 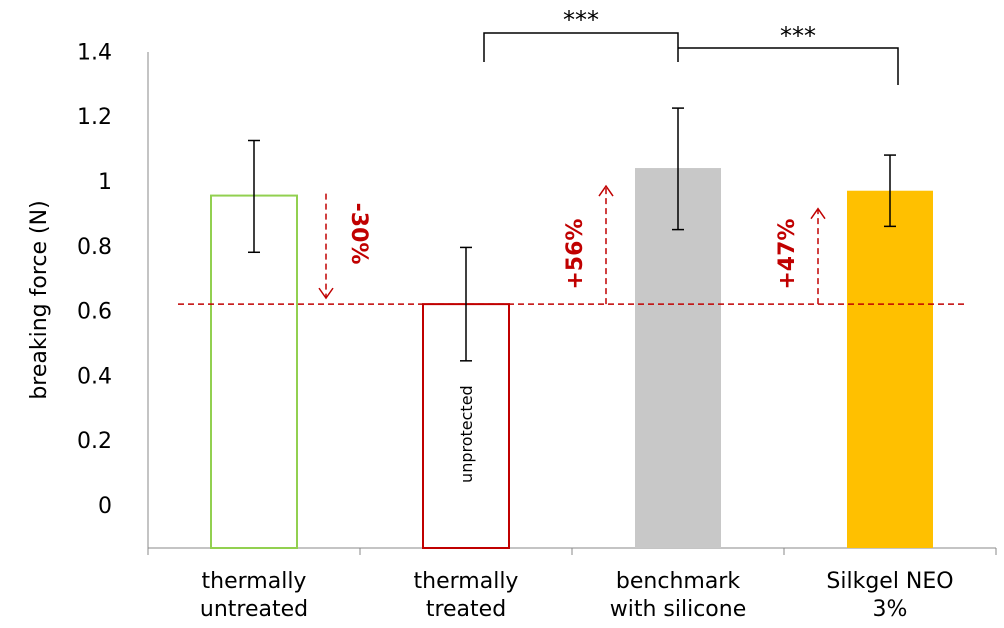 I want to click on x-category-label-line1: benchmark, so click(x=678, y=581).